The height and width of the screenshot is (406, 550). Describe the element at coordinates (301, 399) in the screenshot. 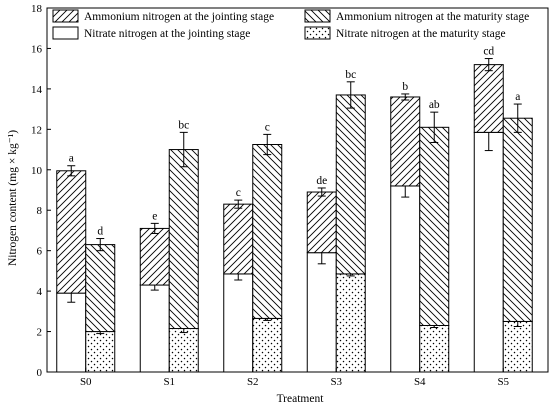

I see `x-axis-label: Treatment` at that location.